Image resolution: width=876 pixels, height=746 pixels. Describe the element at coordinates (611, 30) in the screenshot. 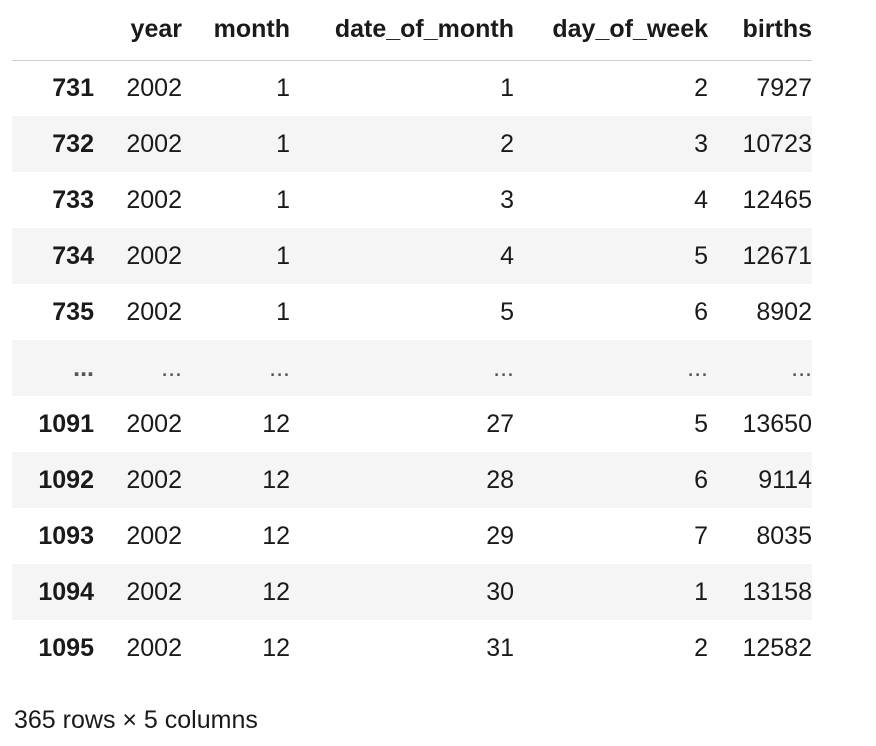

I see `column-header-day-of-week: day_of_week` at that location.